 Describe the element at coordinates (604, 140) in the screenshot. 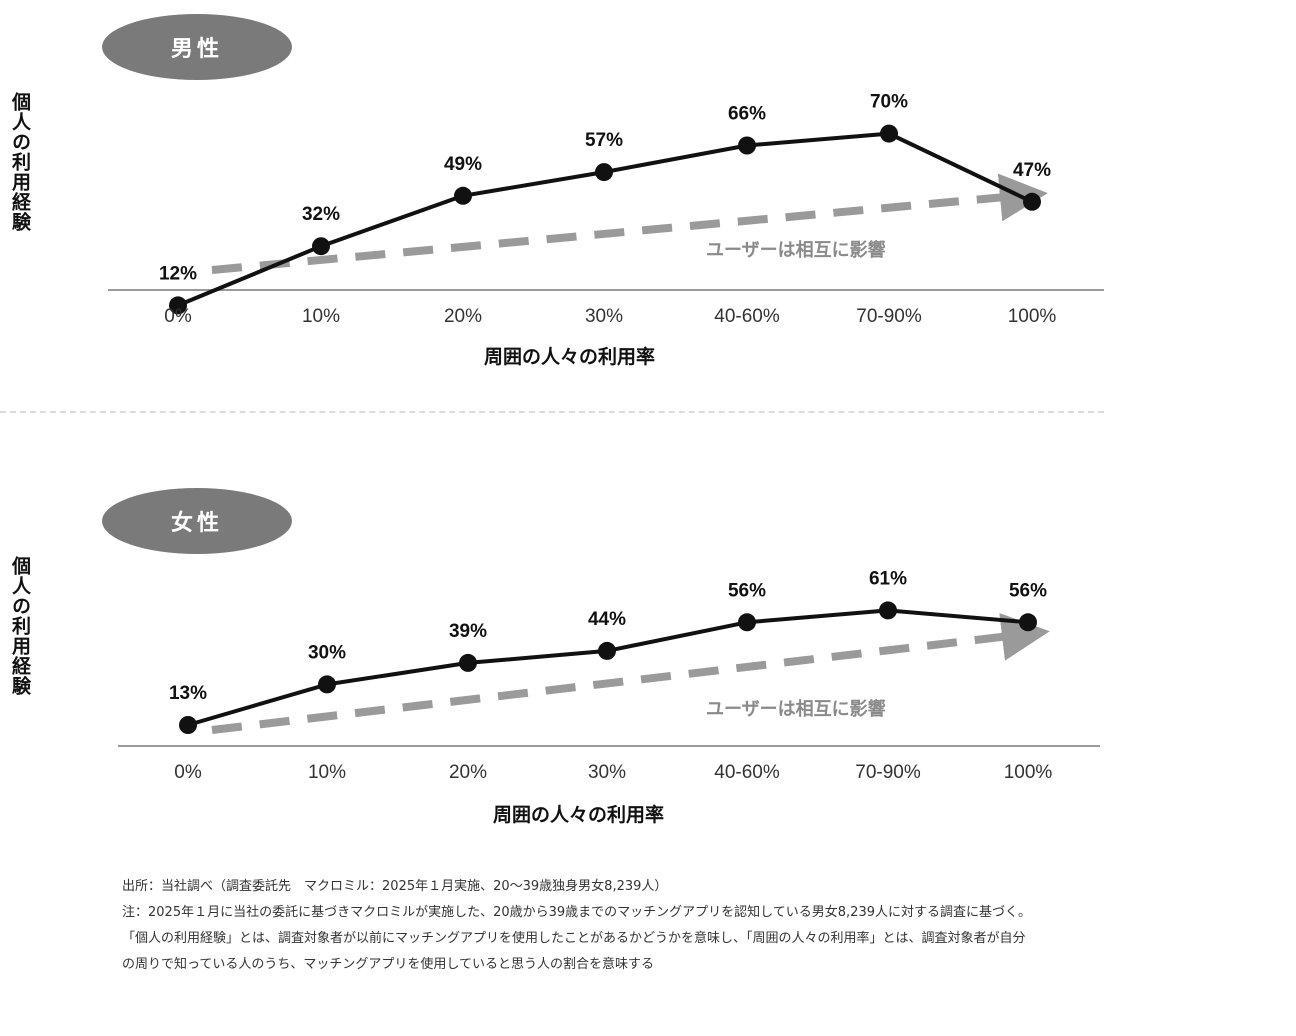

I see `data-label: 57%` at that location.